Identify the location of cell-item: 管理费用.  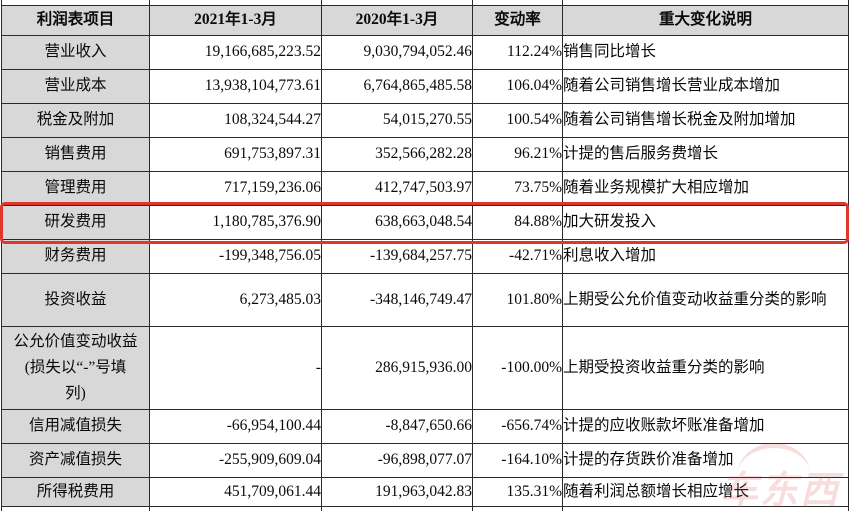
(75, 188).